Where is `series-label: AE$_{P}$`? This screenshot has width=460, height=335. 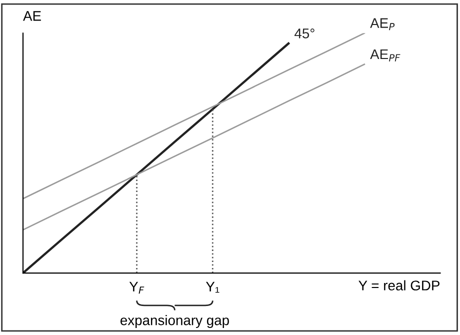
series-label: AE$_{P}$ is located at coordinates (382, 24).